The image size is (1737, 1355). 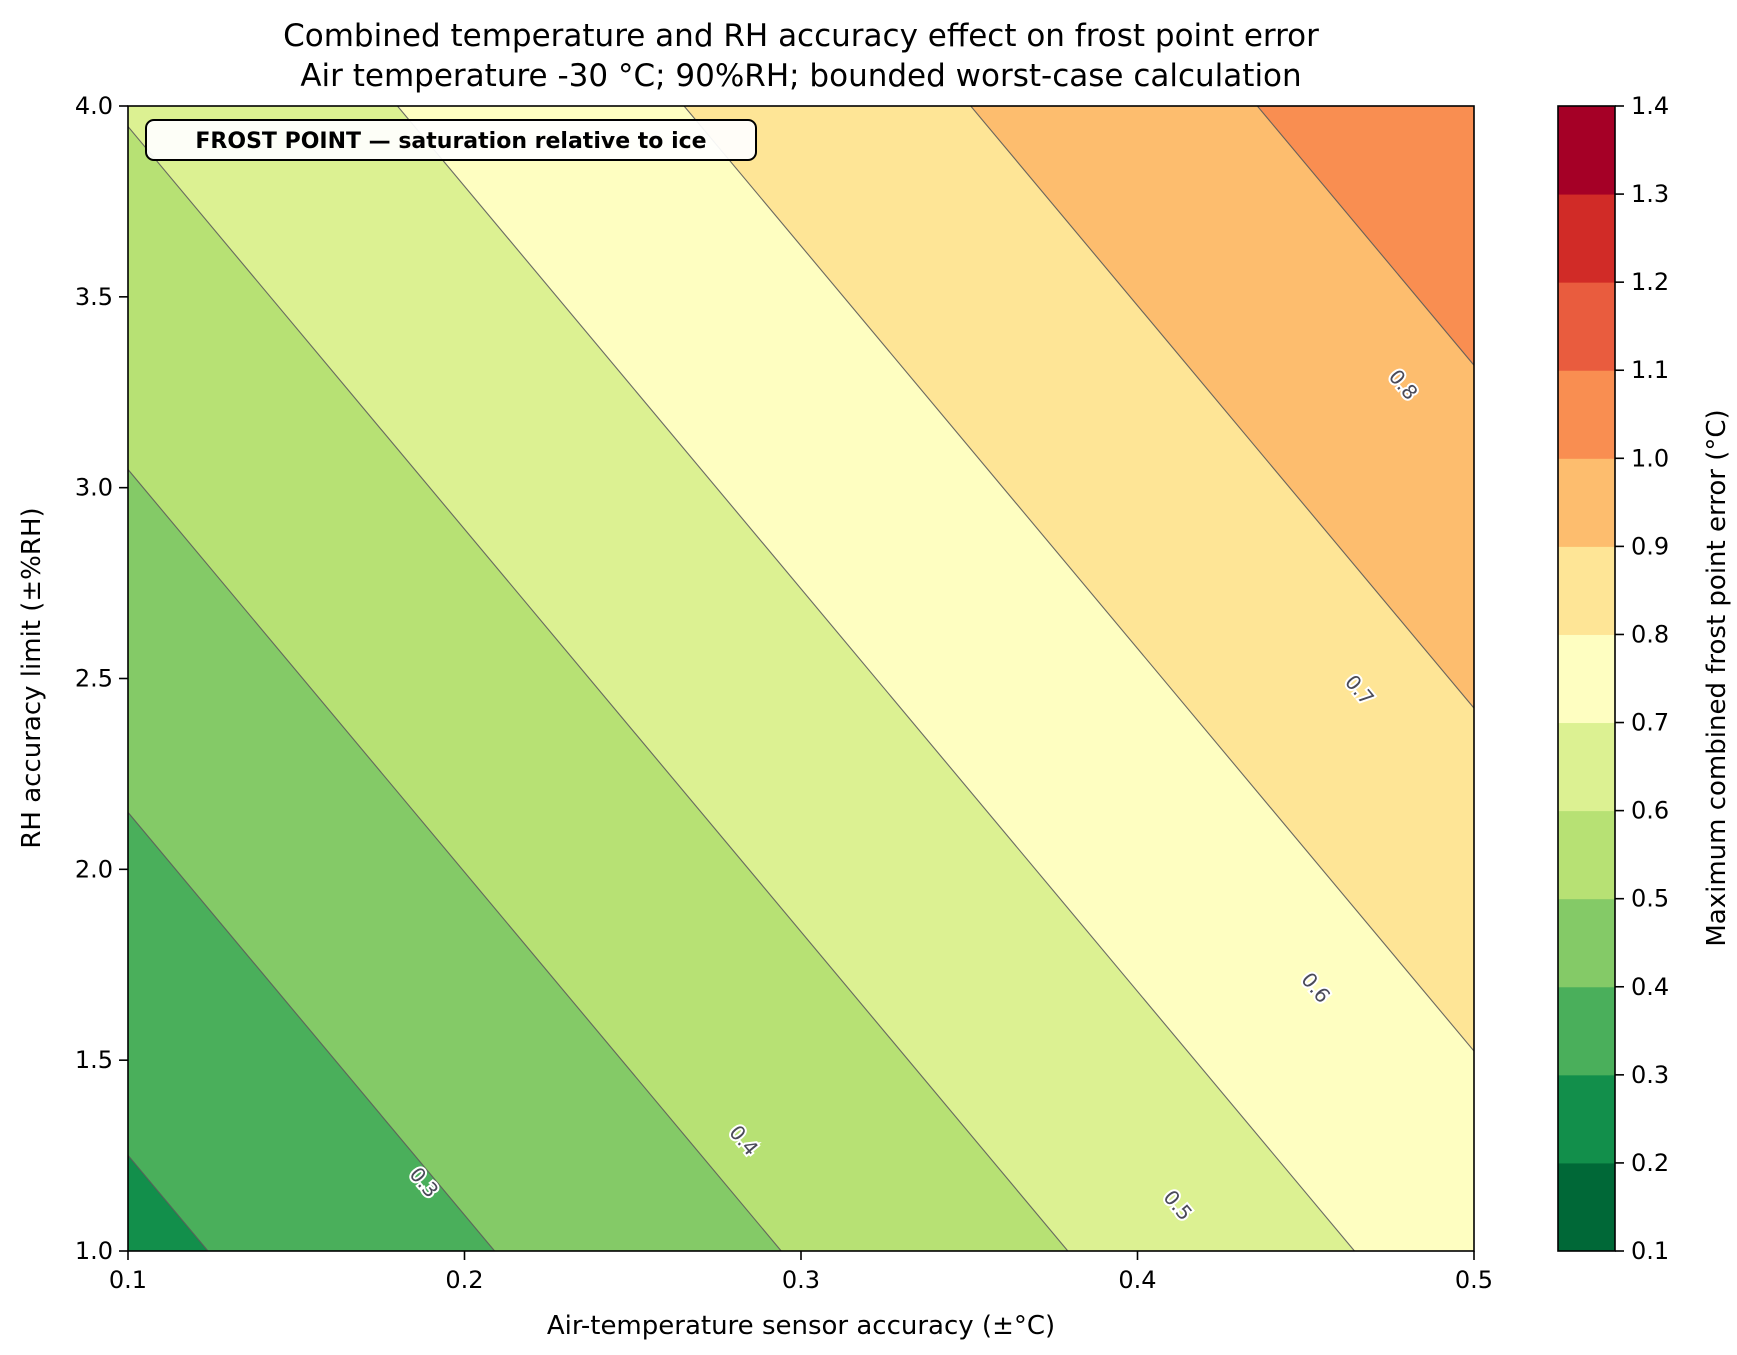 I want to click on colorbar-label: Maximum combined frost point error (°C), so click(x=1717, y=677).